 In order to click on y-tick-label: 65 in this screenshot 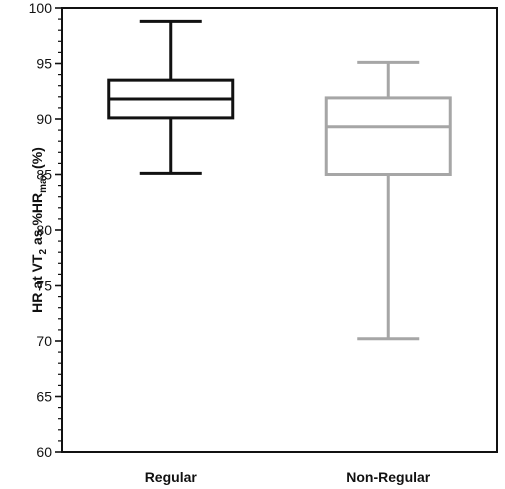, I will do `click(44, 397)`.